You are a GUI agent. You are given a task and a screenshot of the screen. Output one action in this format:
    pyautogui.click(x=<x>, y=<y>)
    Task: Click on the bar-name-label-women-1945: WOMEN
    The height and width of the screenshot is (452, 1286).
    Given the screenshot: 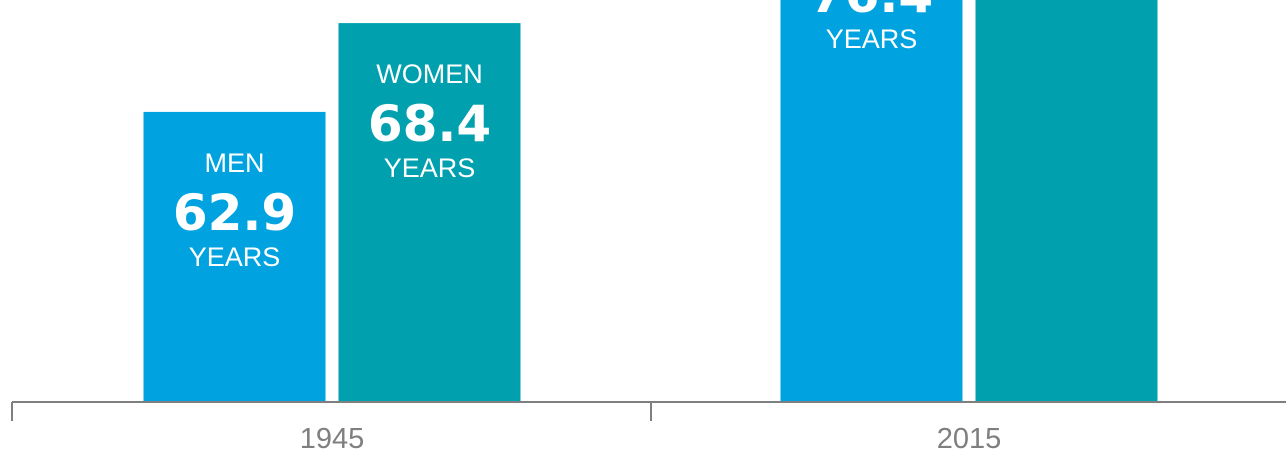 What is the action you would take?
    pyautogui.click(x=429, y=74)
    